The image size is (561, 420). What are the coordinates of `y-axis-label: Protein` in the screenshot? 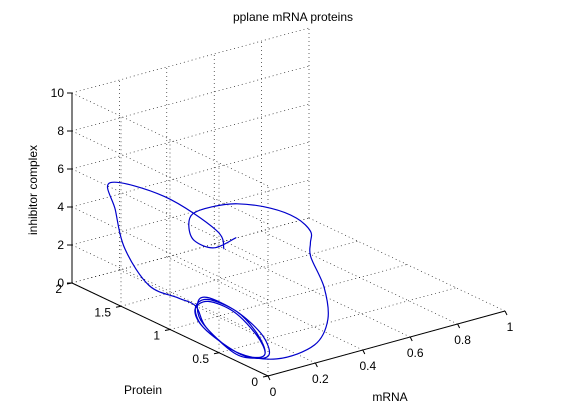 It's located at (143, 390).